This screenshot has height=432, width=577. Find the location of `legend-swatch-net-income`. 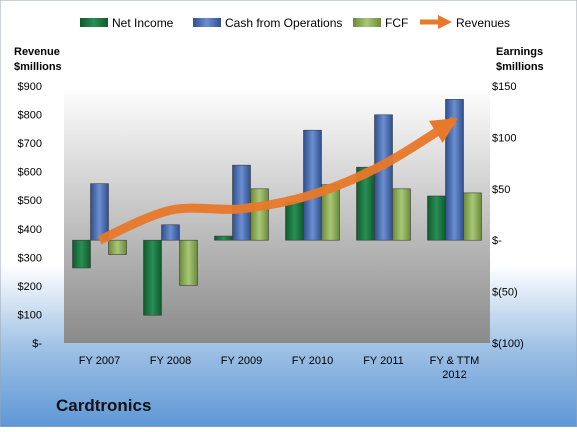

legend-swatch-net-income is located at coordinates (94, 22).